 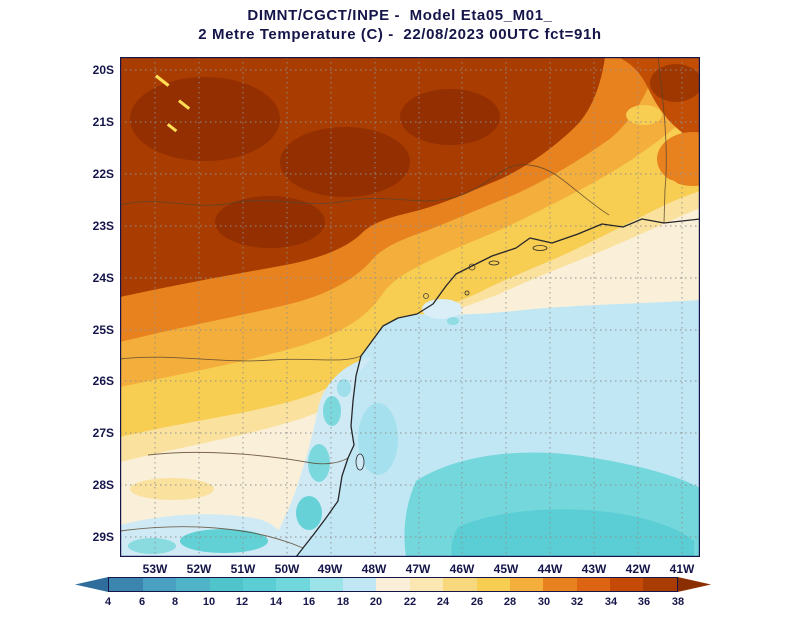 I want to click on lon-tick-label: 41W, so click(x=682, y=569).